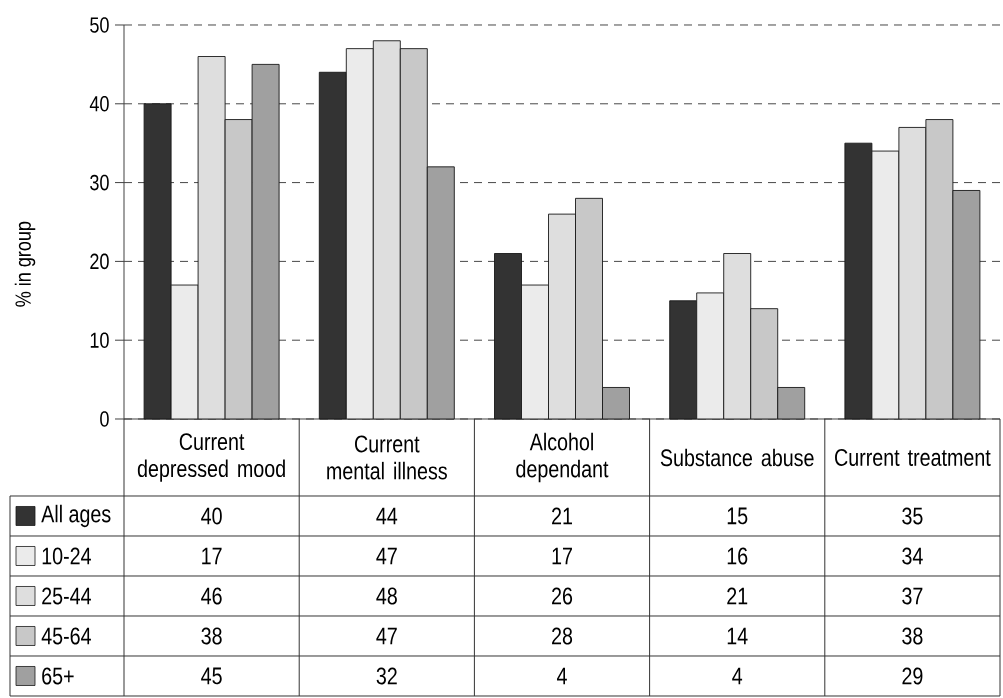 The width and height of the screenshot is (1003, 698). Describe the element at coordinates (562, 636) in the screenshot. I see `data-label: 28` at that location.